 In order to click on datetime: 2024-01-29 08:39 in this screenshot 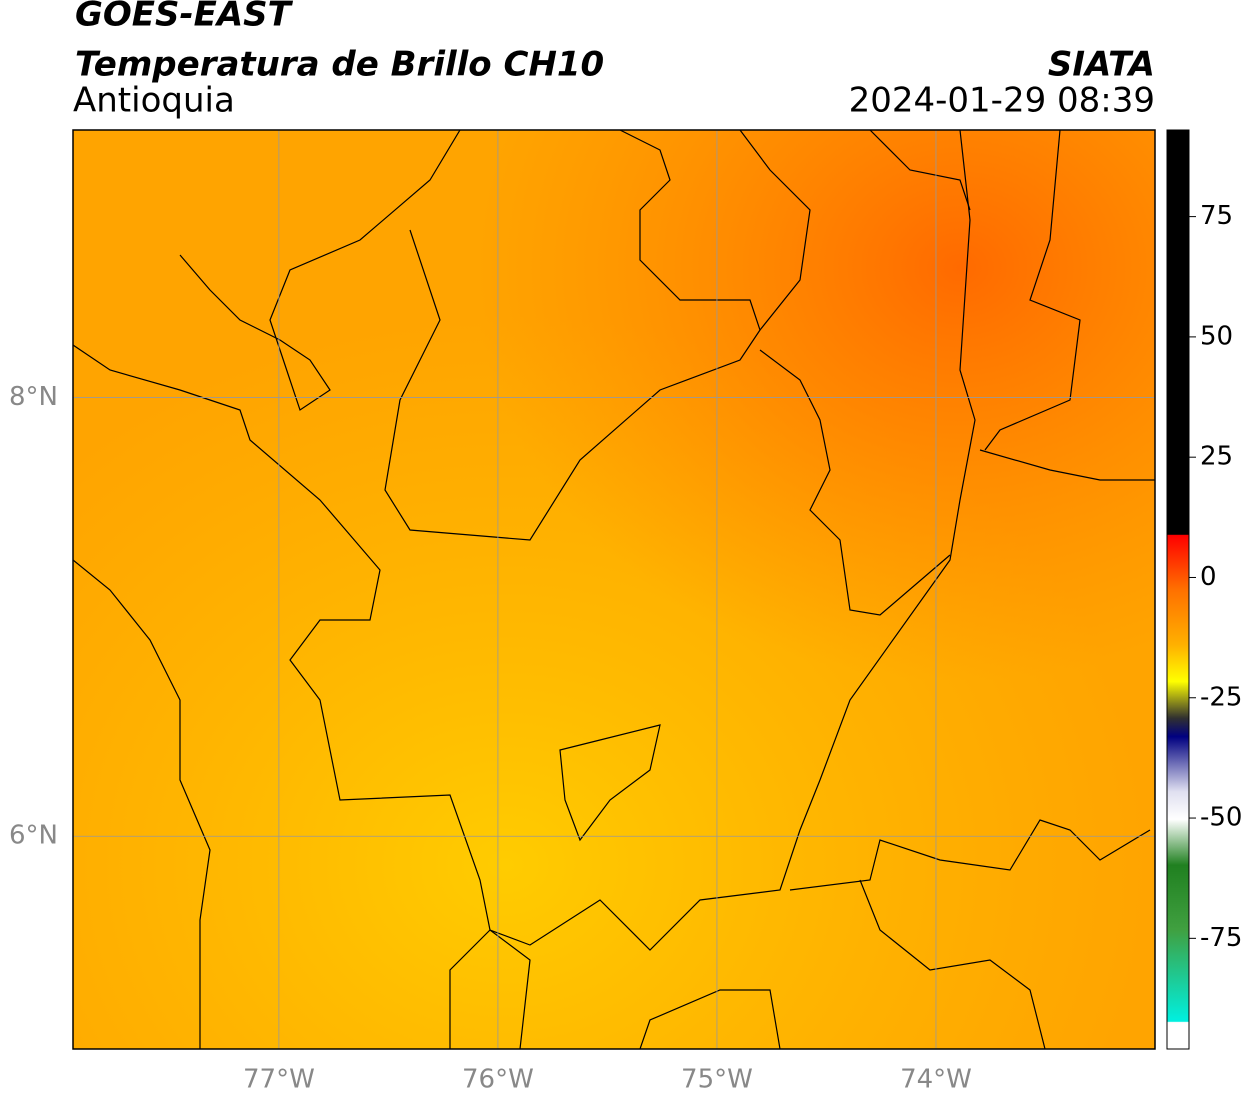, I will do `click(1002, 101)`.